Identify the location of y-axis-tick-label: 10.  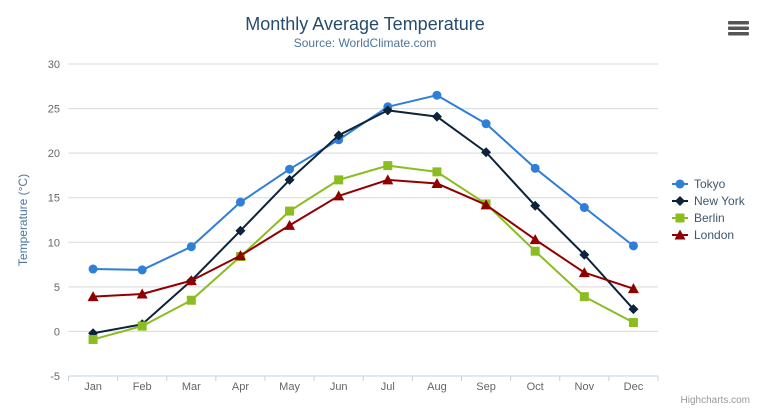
(54, 243).